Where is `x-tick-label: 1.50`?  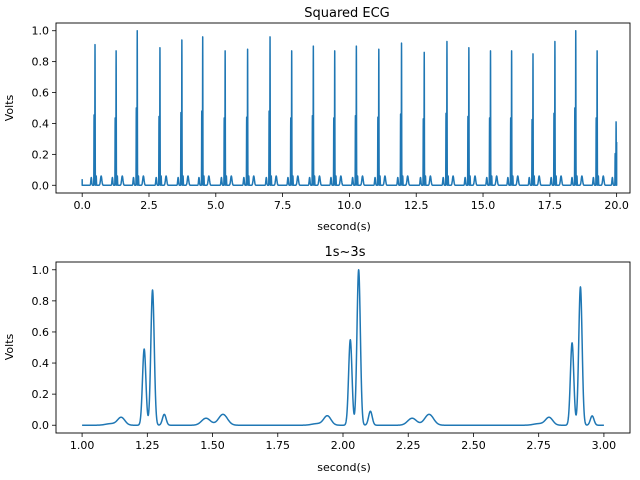 x-tick-label: 1.50 is located at coordinates (212, 445).